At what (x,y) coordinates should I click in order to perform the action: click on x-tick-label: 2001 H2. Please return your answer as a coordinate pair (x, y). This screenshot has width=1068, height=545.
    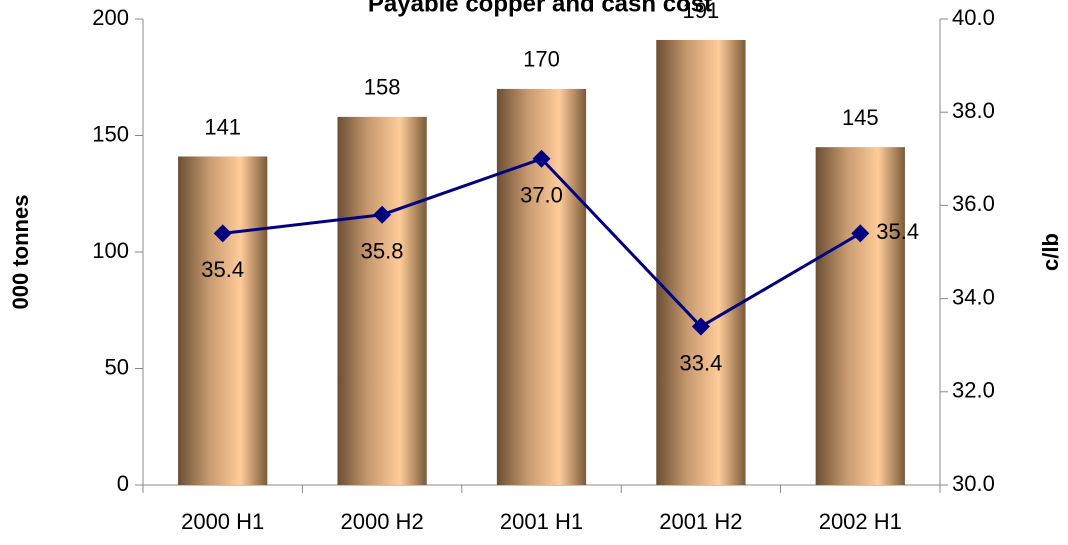
    Looking at the image, I should click on (700, 521).